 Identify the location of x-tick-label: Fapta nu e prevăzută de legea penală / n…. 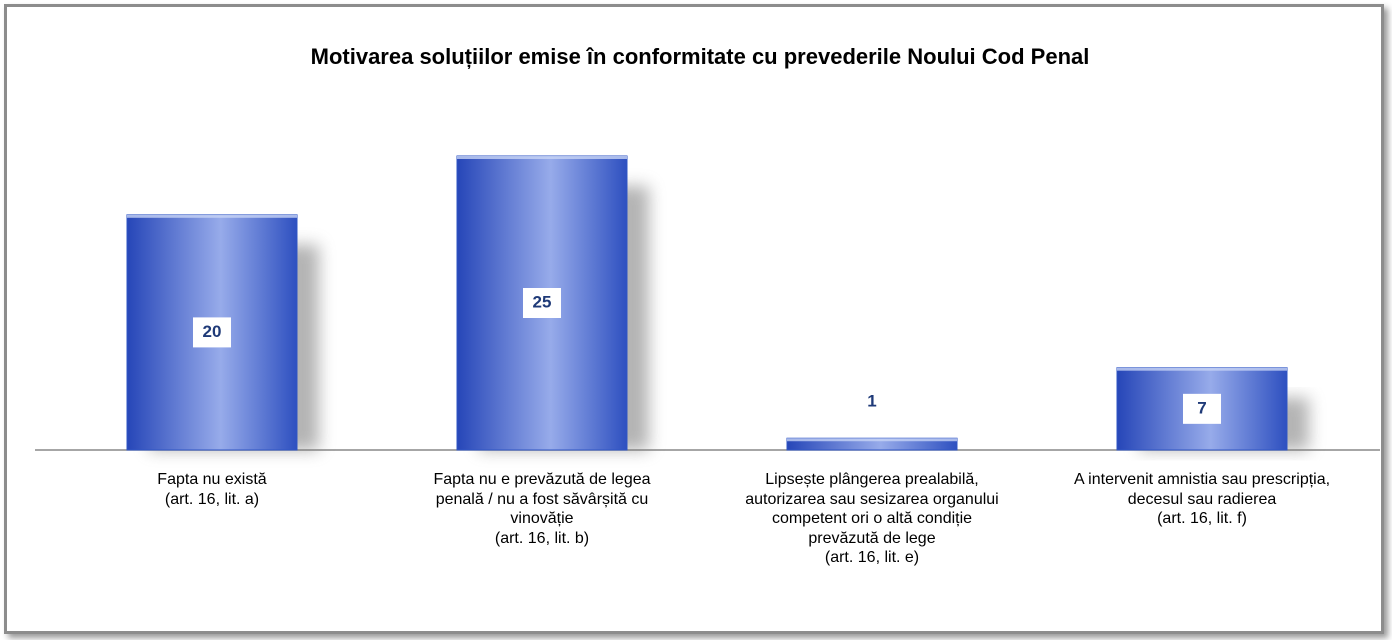
(542, 509).